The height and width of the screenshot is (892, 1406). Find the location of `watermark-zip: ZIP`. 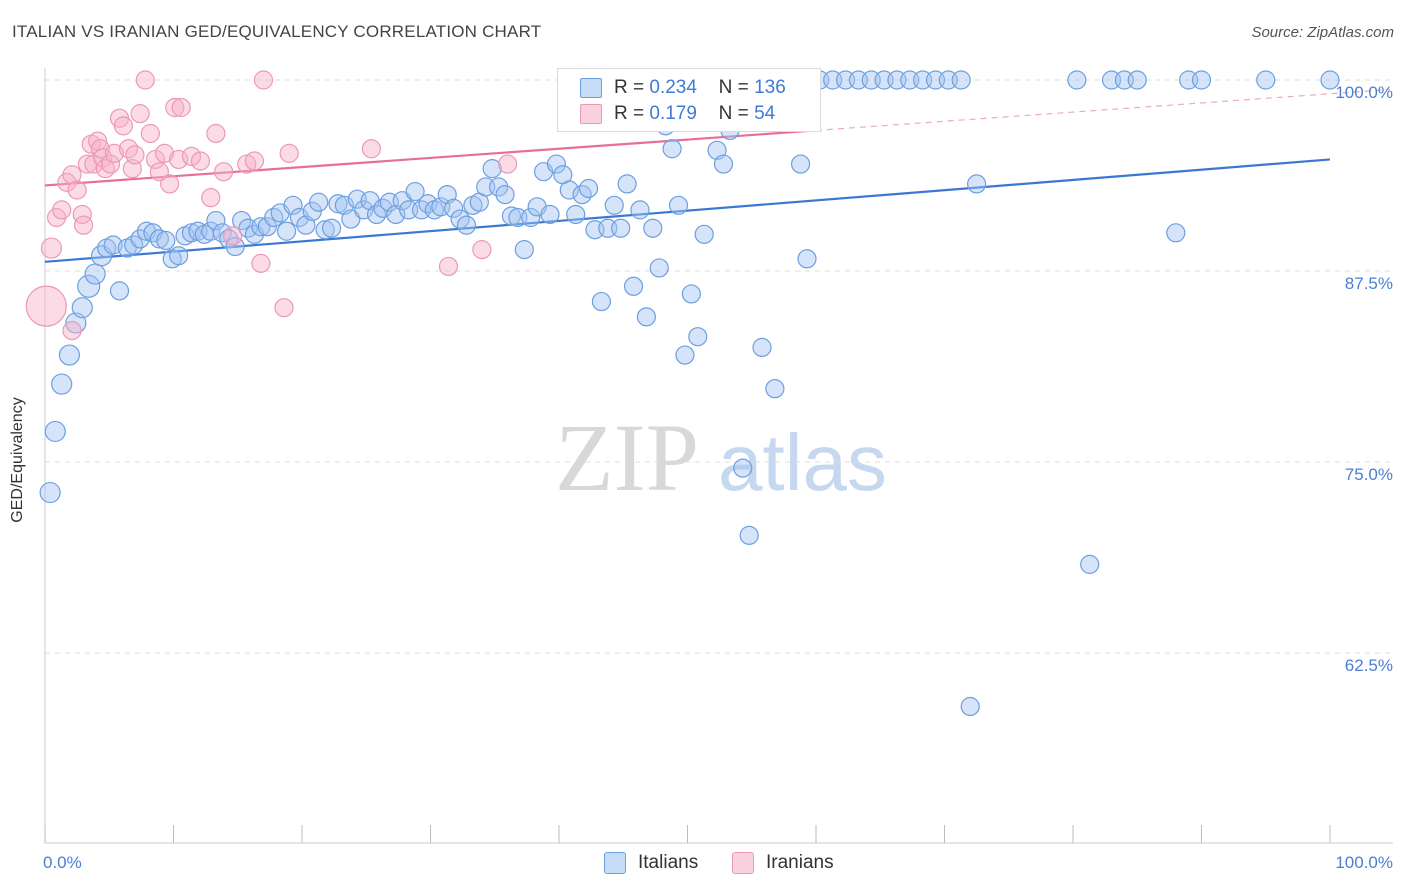

watermark-zip: ZIP is located at coordinates (627, 457).